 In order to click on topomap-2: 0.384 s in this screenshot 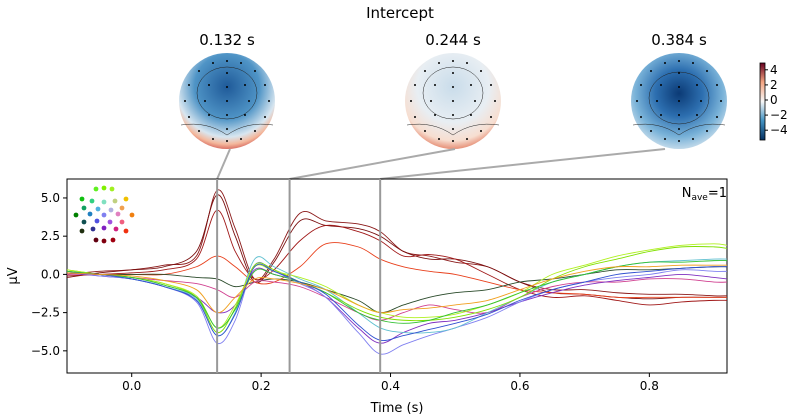, I will do `click(679, 90)`.